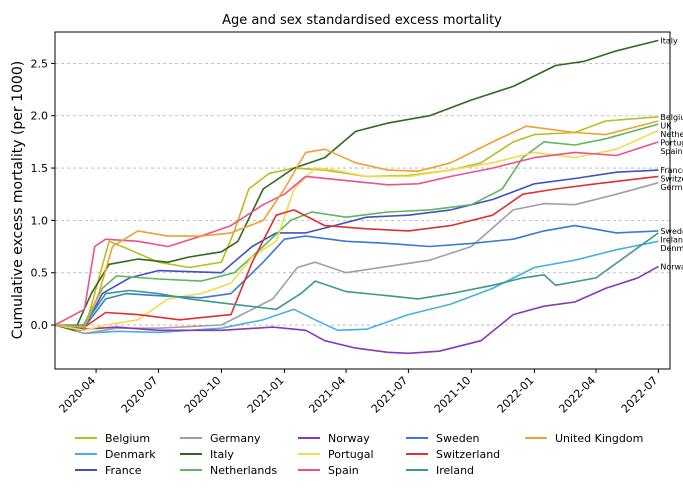  I want to click on y-tick-label: 0.0, so click(40, 325).